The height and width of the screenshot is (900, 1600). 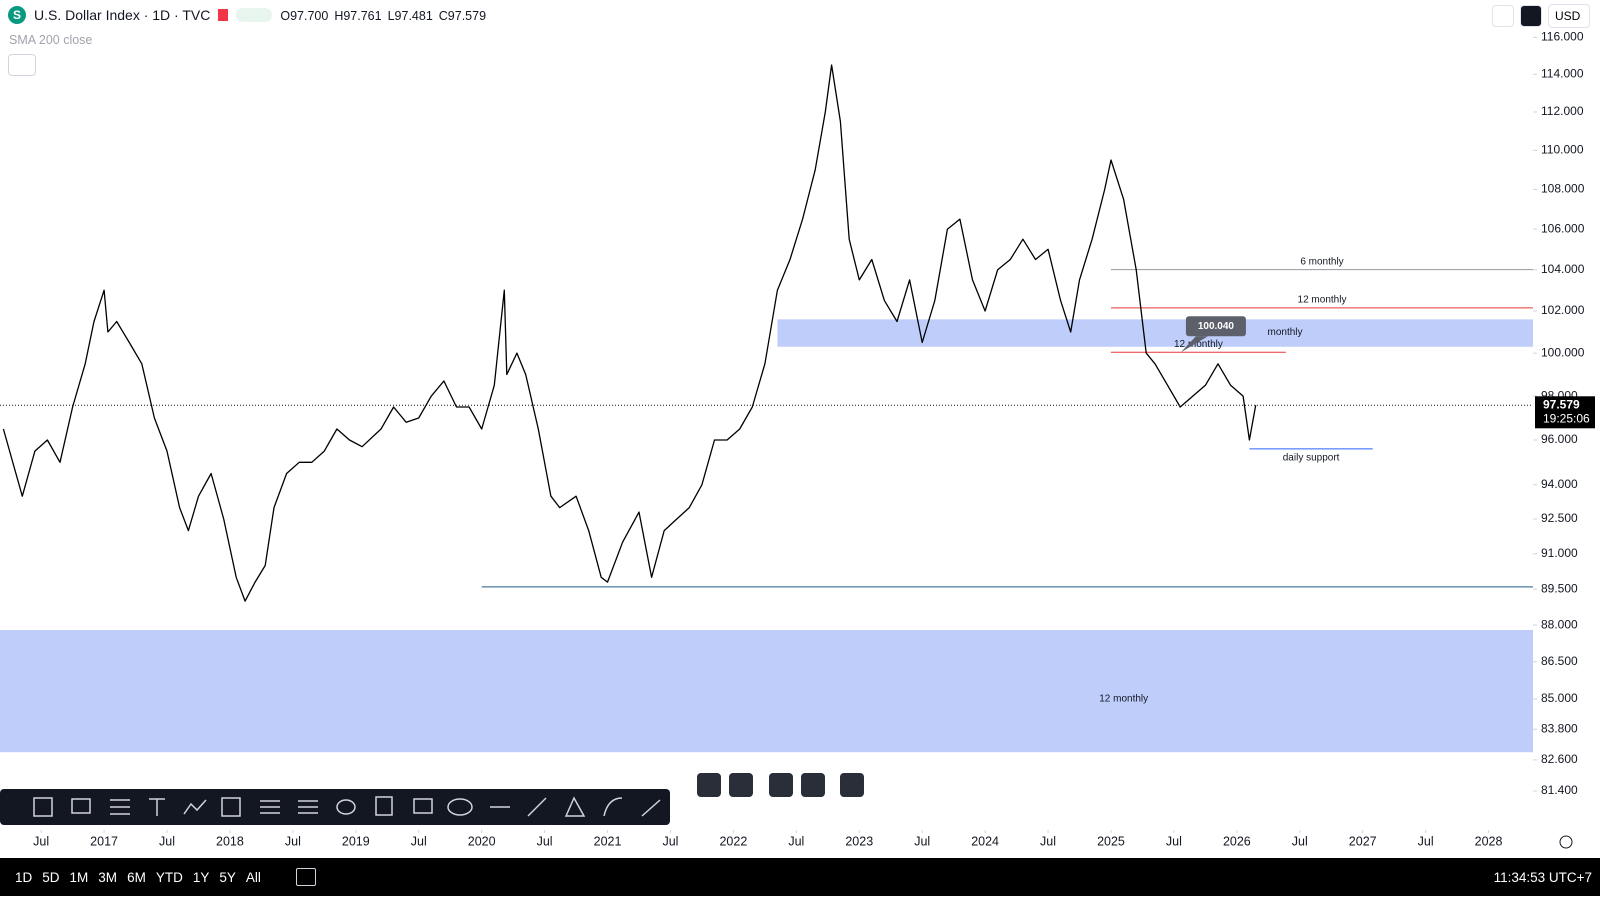 What do you see at coordinates (781, 785) in the screenshot?
I see `scroll-left` at bounding box center [781, 785].